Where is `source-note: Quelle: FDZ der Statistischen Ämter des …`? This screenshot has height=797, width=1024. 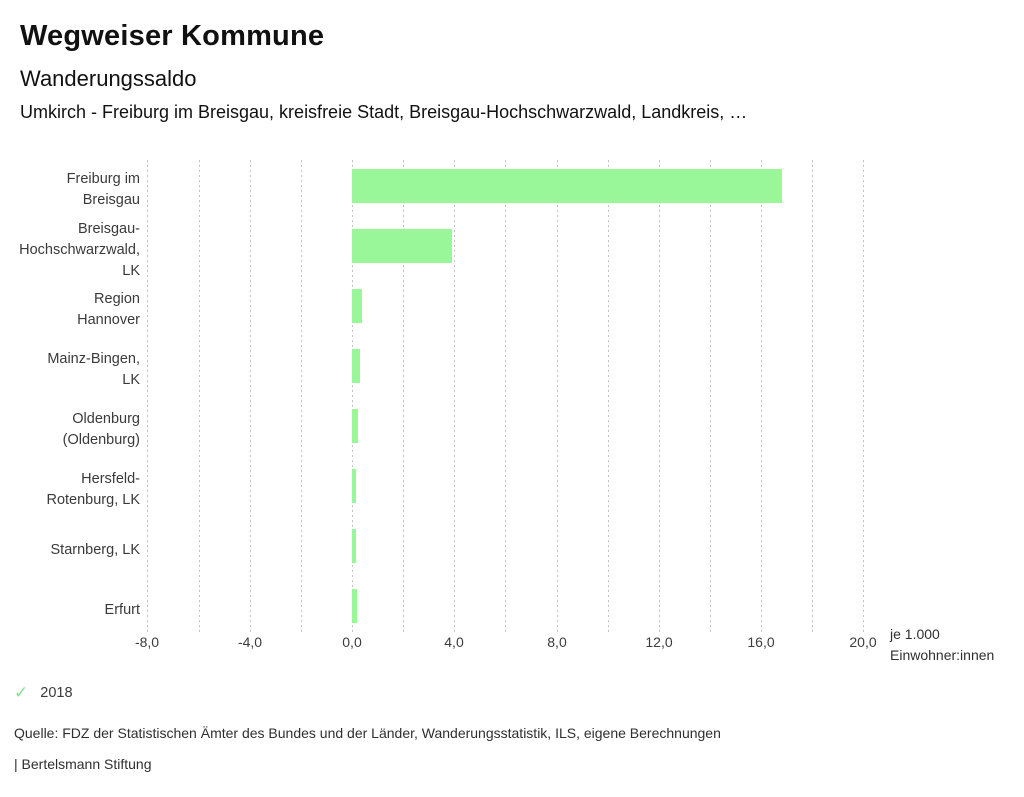
source-note: Quelle: FDZ der Statistischen Ämter des … is located at coordinates (367, 733).